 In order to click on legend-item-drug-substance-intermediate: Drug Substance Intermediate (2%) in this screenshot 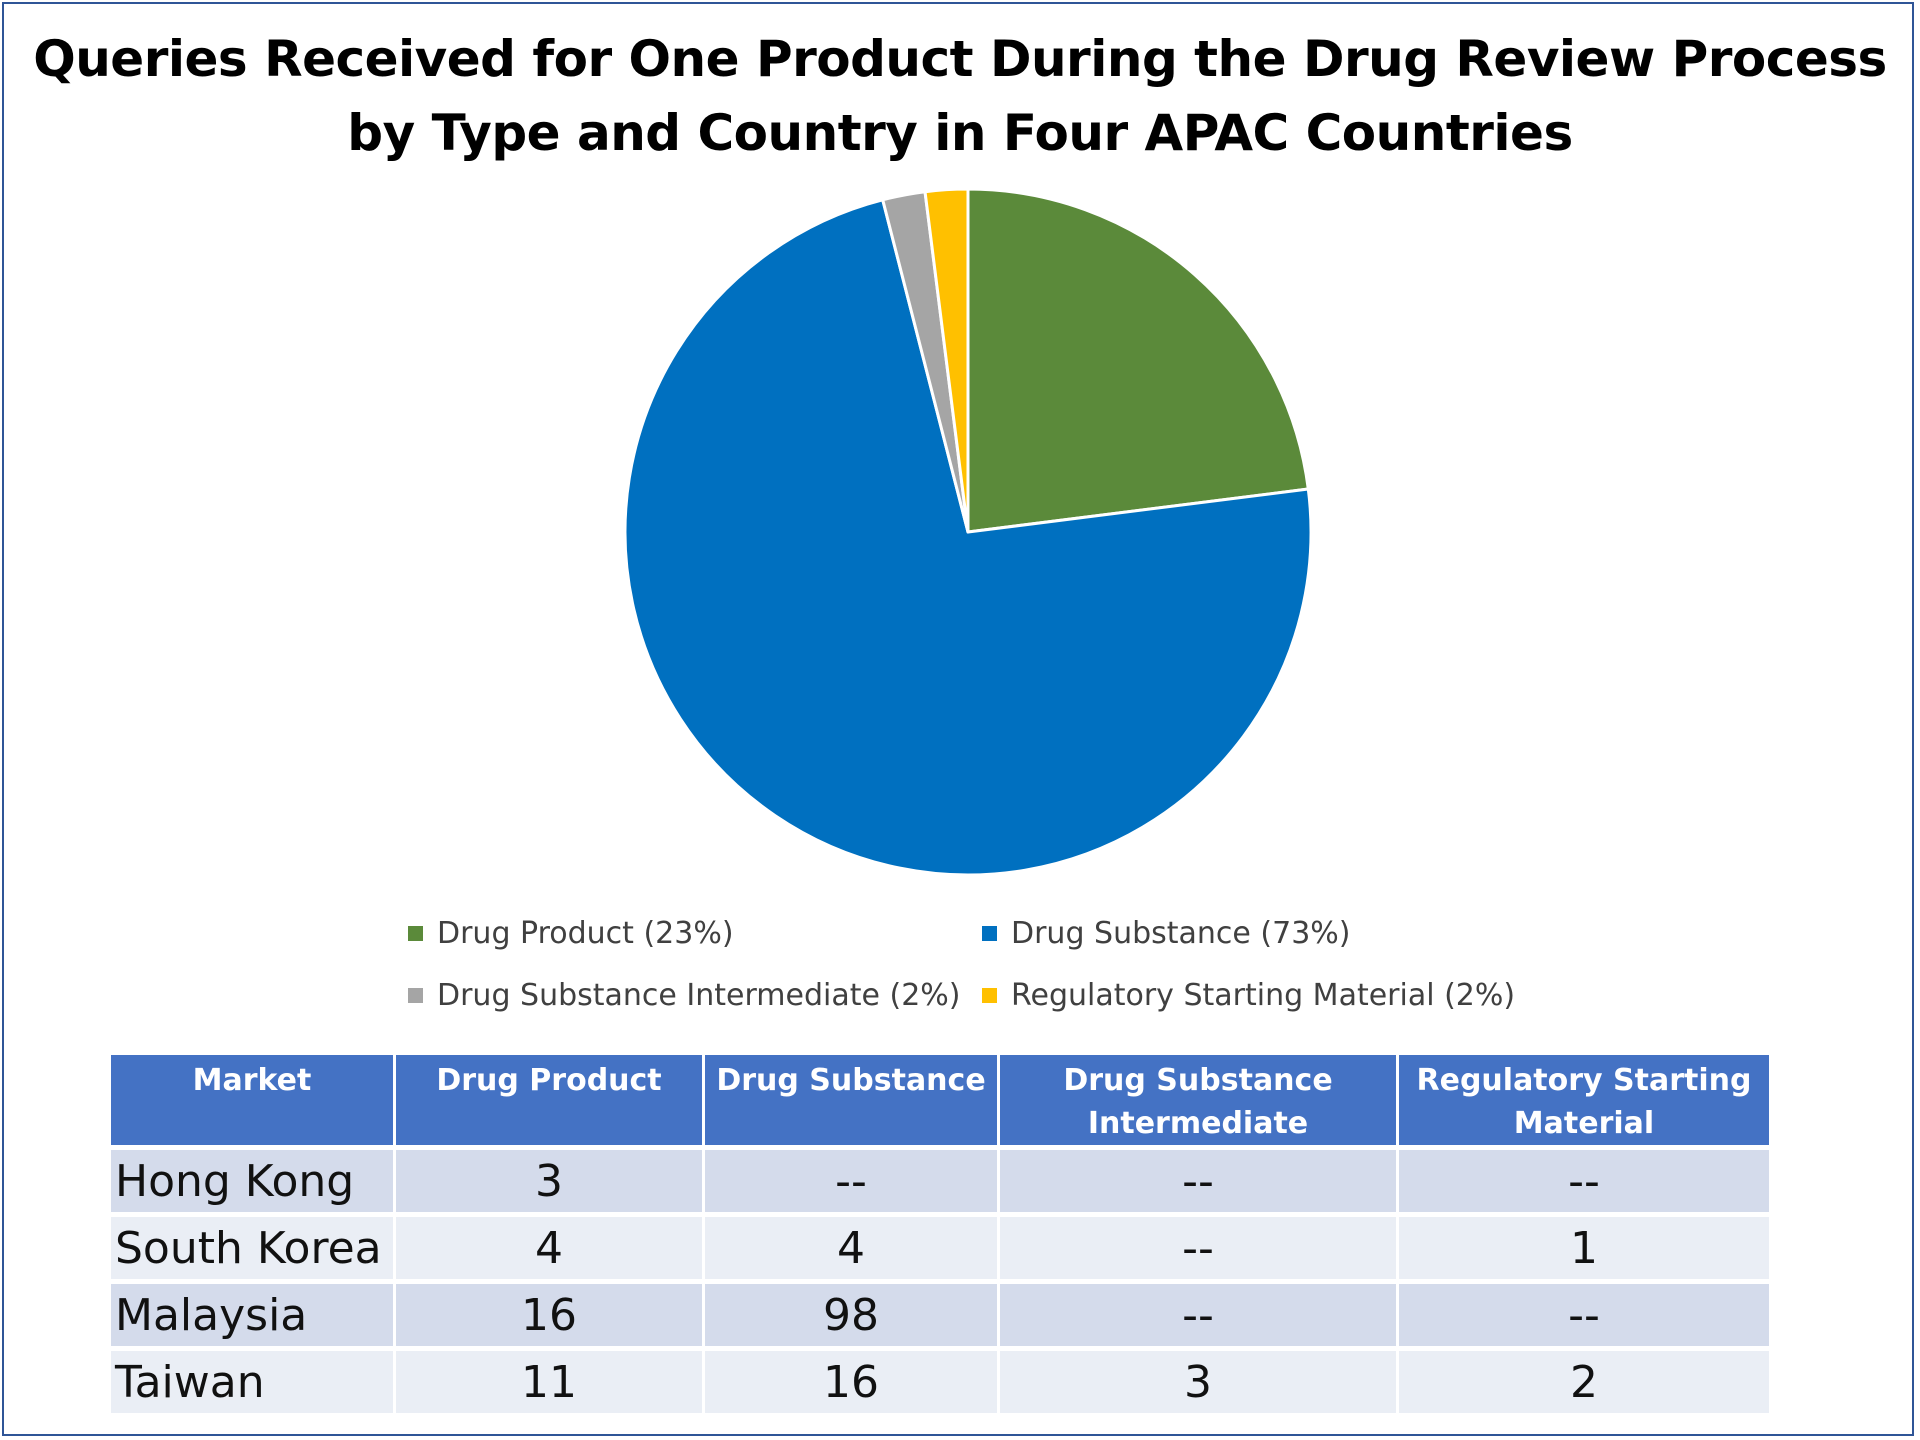, I will do `click(684, 995)`.